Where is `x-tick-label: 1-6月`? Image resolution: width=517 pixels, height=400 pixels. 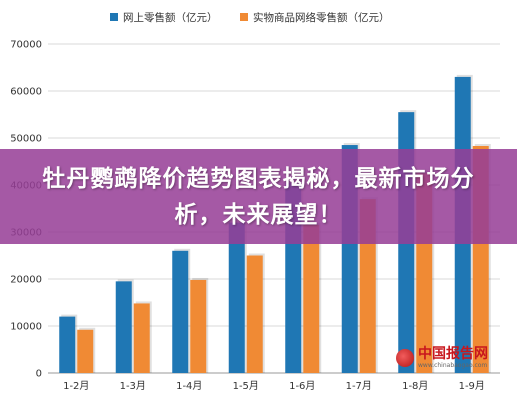
x-tick-label: 1-6月 is located at coordinates (302, 386).